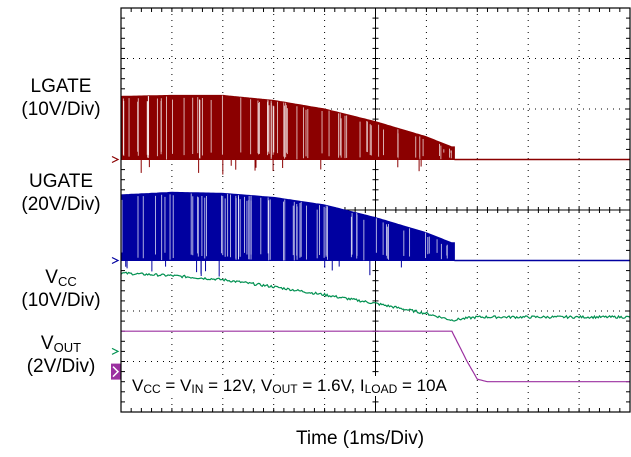 This screenshot has height=457, width=631. Describe the element at coordinates (287, 226) in the screenshot. I see `switching-envelope` at that location.